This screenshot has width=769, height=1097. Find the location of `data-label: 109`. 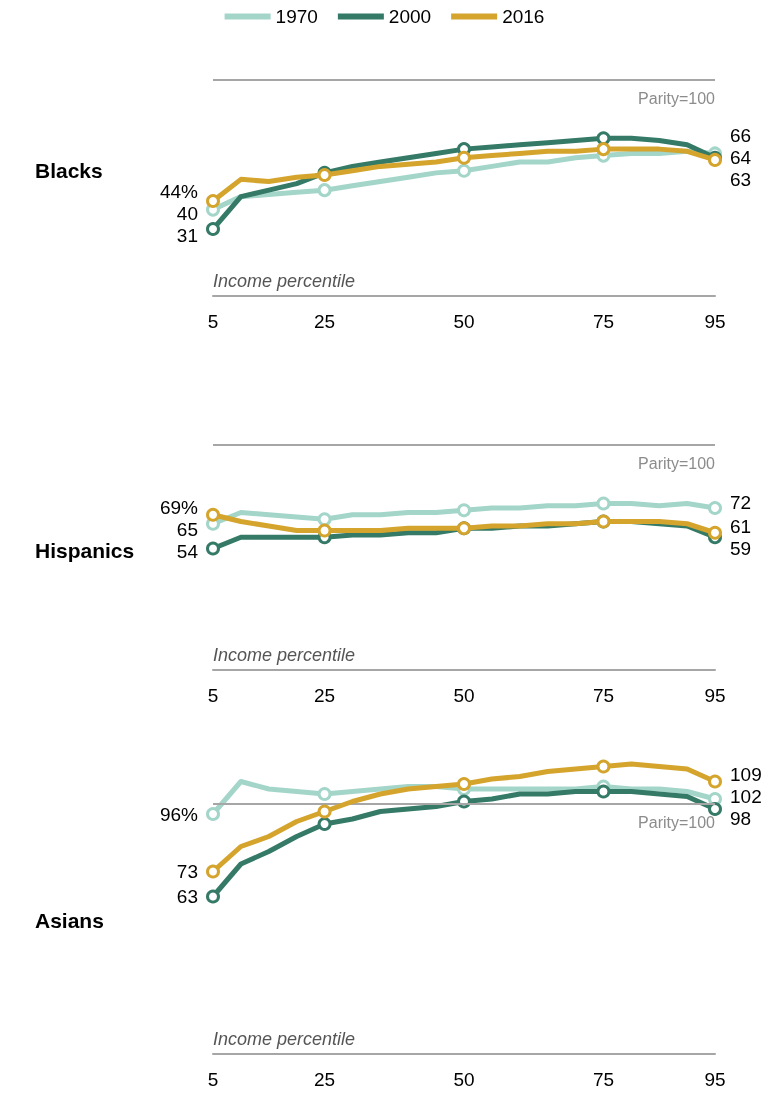

data-label: 109 is located at coordinates (746, 774).